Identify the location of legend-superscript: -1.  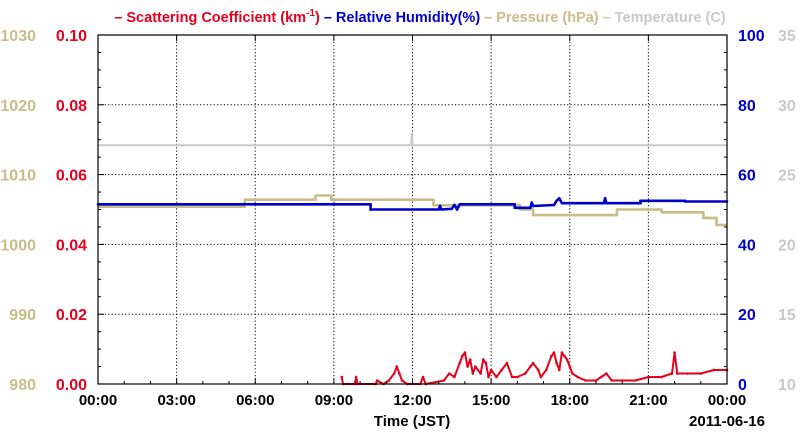
(310, 13).